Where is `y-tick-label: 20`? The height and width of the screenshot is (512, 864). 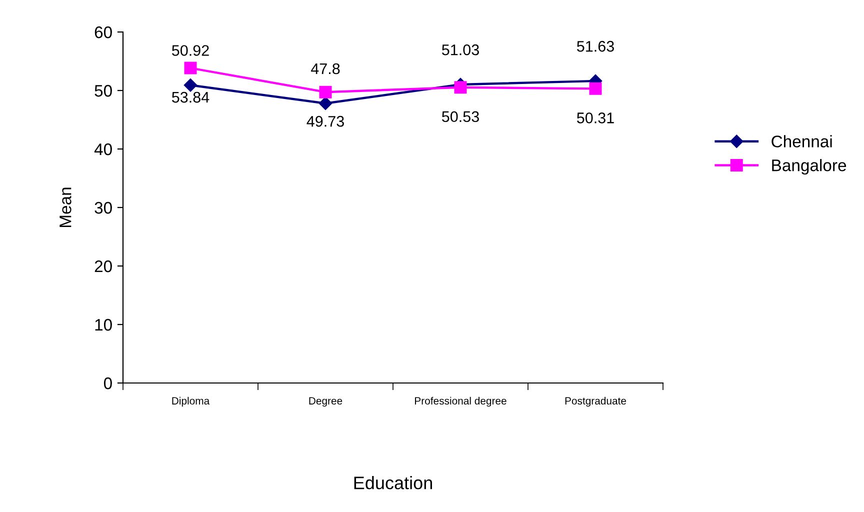
y-tick-label: 20 is located at coordinates (103, 266).